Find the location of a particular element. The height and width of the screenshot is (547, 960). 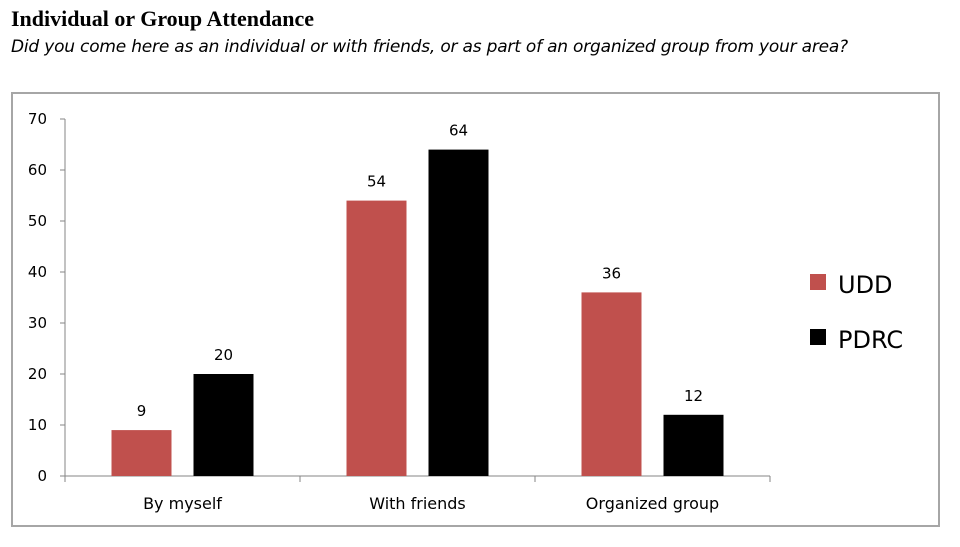

legend: UDD PDRC is located at coordinates (856, 312).